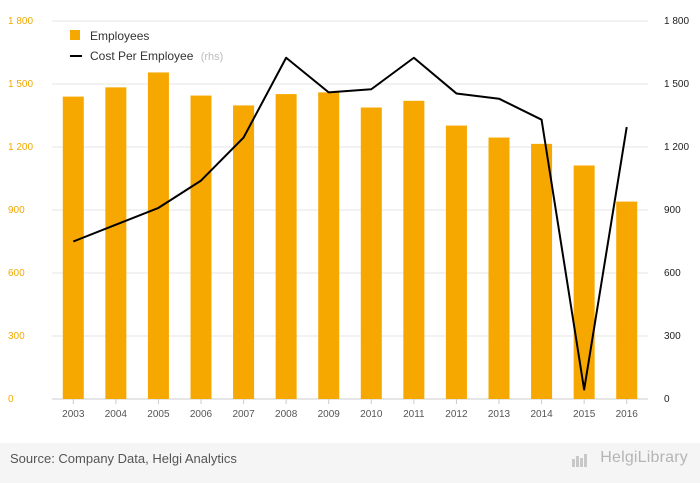 This screenshot has height=483, width=700. I want to click on x-tick-label: 2009, so click(329, 414).